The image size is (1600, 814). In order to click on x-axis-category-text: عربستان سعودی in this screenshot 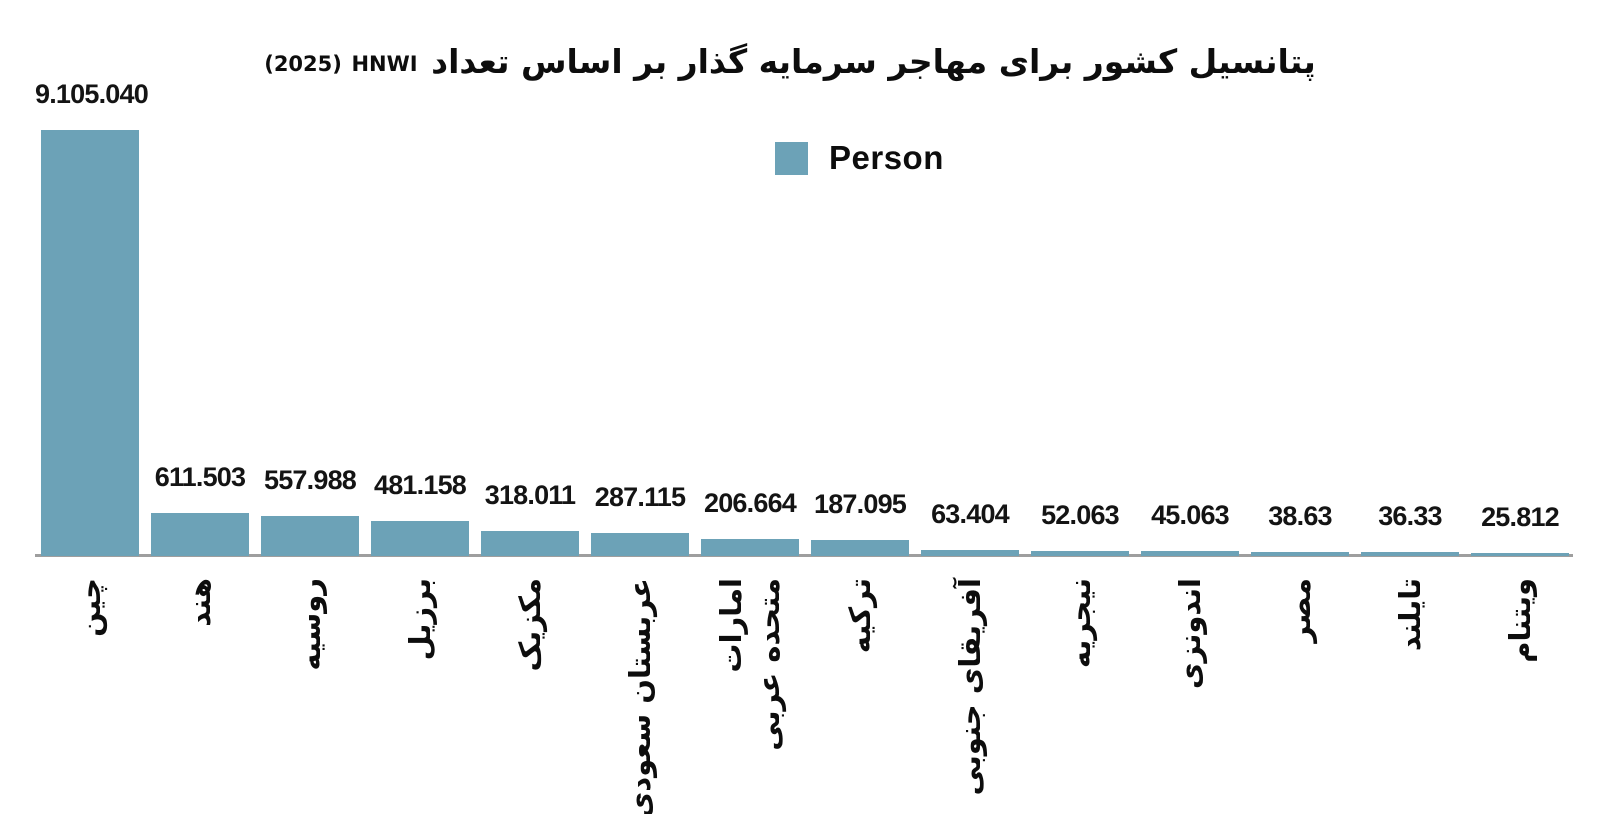, I will do `click(640, 696)`.